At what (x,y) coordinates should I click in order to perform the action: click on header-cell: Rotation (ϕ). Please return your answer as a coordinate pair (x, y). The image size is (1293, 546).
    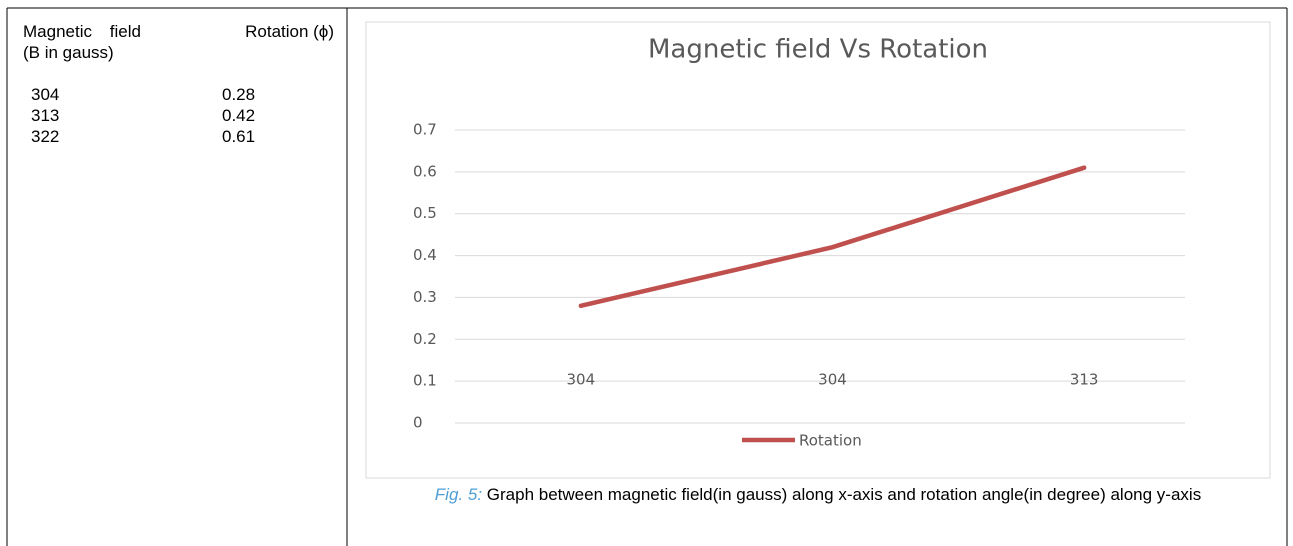
    Looking at the image, I should click on (289, 31).